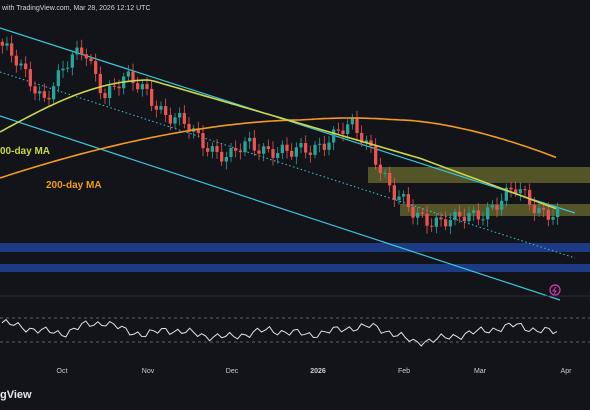 Image resolution: width=590 pixels, height=410 pixels. I want to click on x-tick-label: Mar, so click(480, 371).